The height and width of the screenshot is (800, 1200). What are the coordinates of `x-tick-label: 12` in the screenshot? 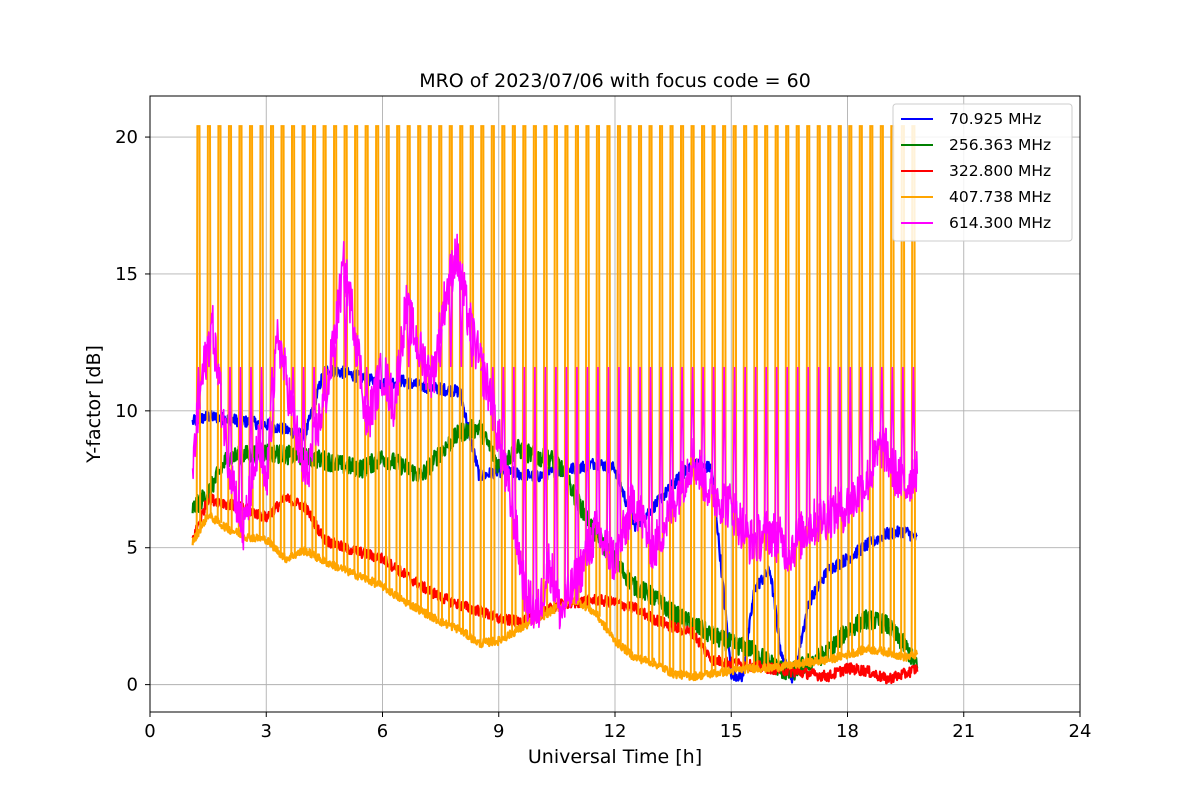 It's located at (615, 731).